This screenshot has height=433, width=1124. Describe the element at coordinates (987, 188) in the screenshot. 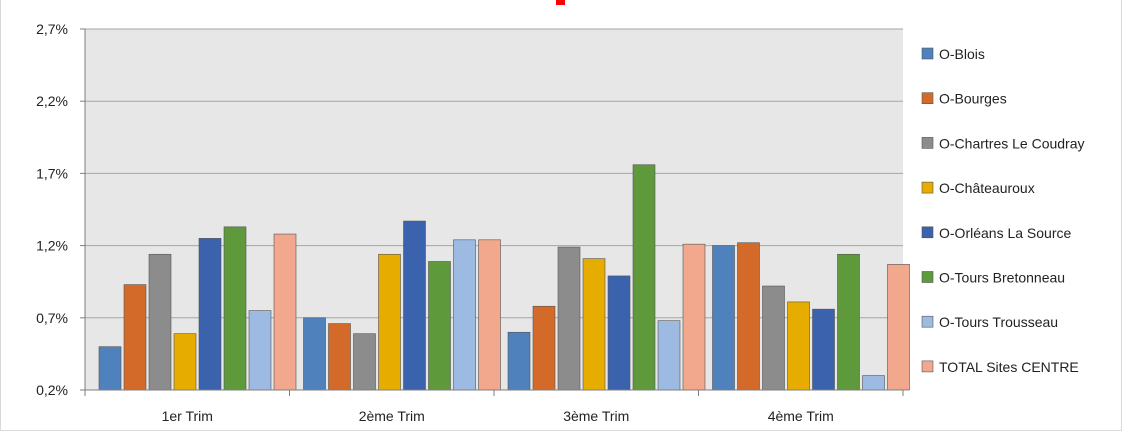

I see `legend-label: O-Châteauroux` at that location.